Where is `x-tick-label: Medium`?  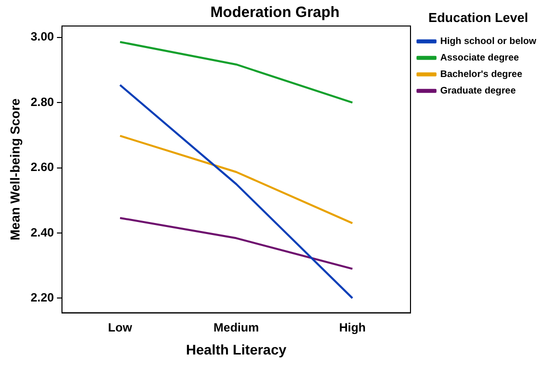
x-tick-label: Medium is located at coordinates (236, 327).